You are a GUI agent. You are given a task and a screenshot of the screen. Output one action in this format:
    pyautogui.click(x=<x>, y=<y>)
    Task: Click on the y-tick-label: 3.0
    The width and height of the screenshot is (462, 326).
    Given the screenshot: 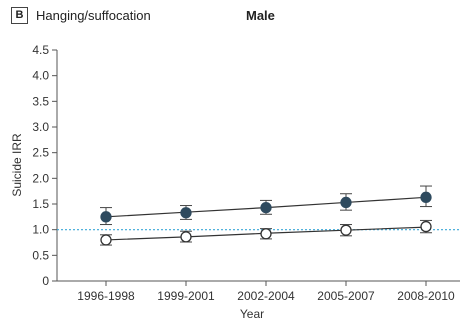 What is the action you would take?
    pyautogui.click(x=40, y=127)
    